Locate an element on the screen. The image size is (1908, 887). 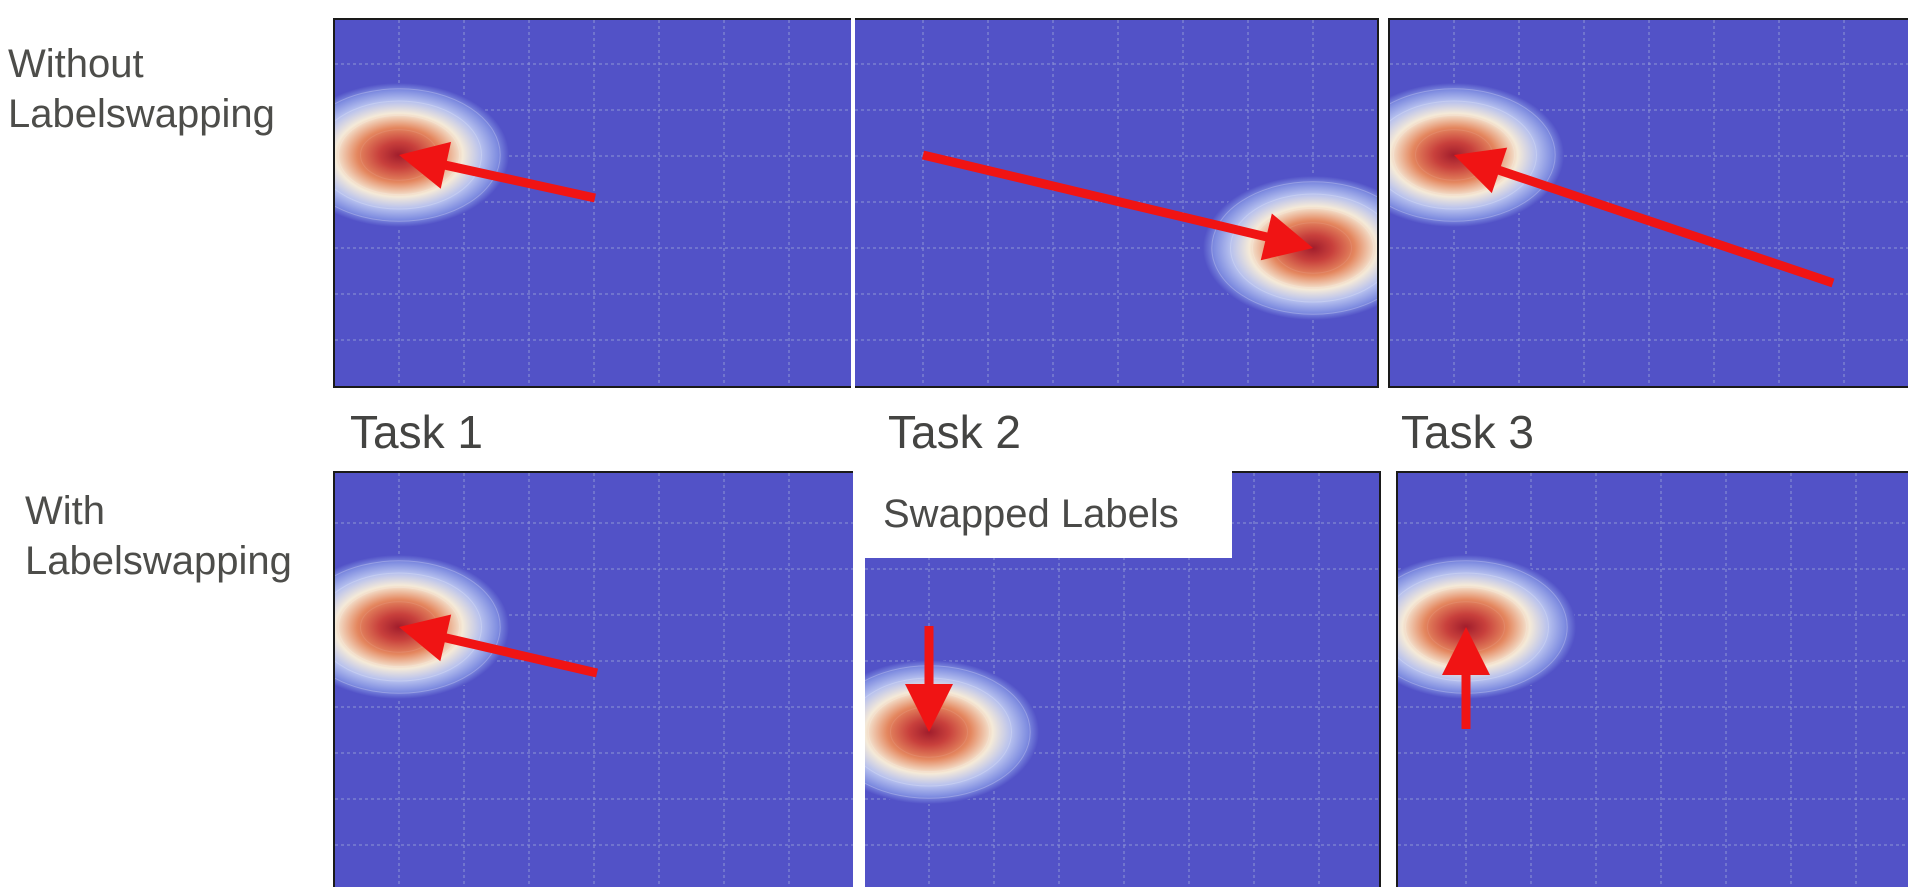
task-label-1: Task 1 is located at coordinates (416, 432).